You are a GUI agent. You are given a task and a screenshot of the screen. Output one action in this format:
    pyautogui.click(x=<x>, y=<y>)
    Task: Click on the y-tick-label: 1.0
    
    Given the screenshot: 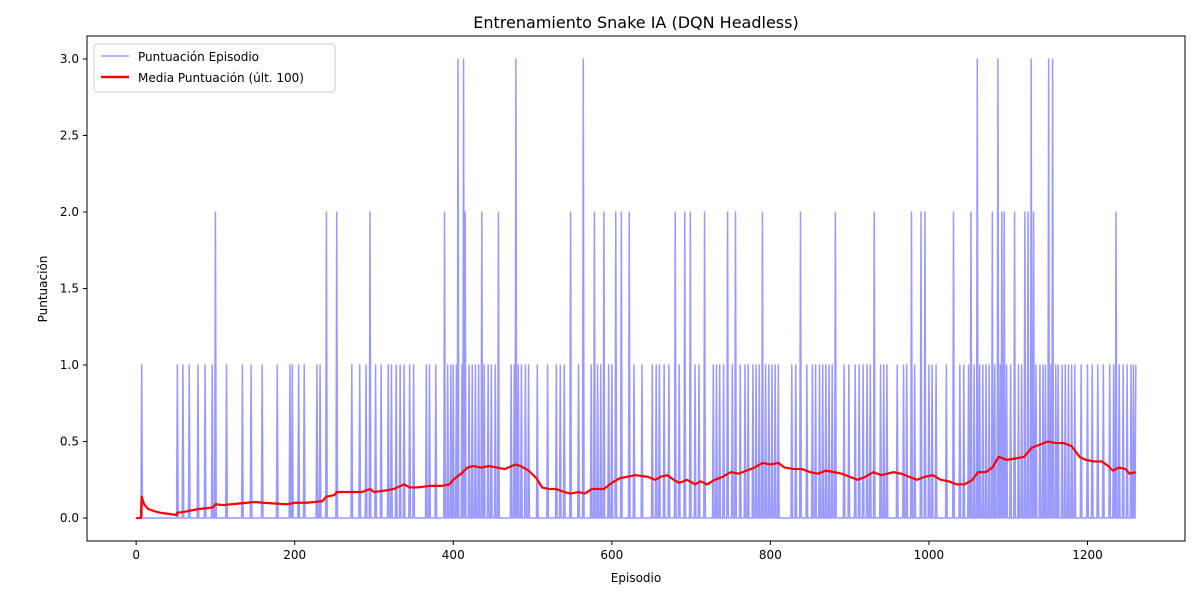 What is the action you would take?
    pyautogui.click(x=69, y=365)
    